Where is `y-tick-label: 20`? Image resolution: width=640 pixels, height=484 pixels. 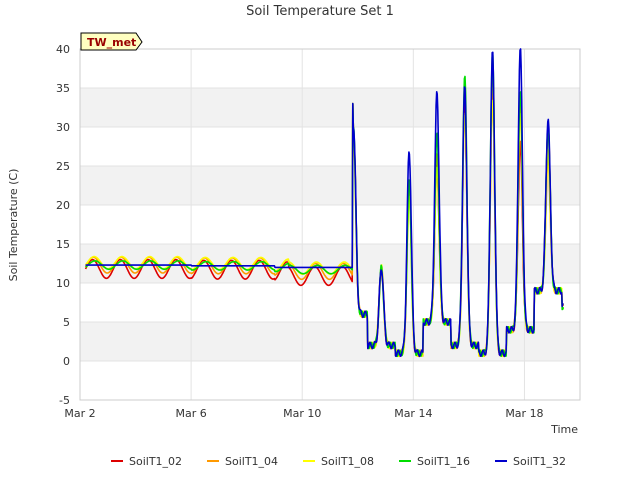
y-tick-label: 20 is located at coordinates (63, 205).